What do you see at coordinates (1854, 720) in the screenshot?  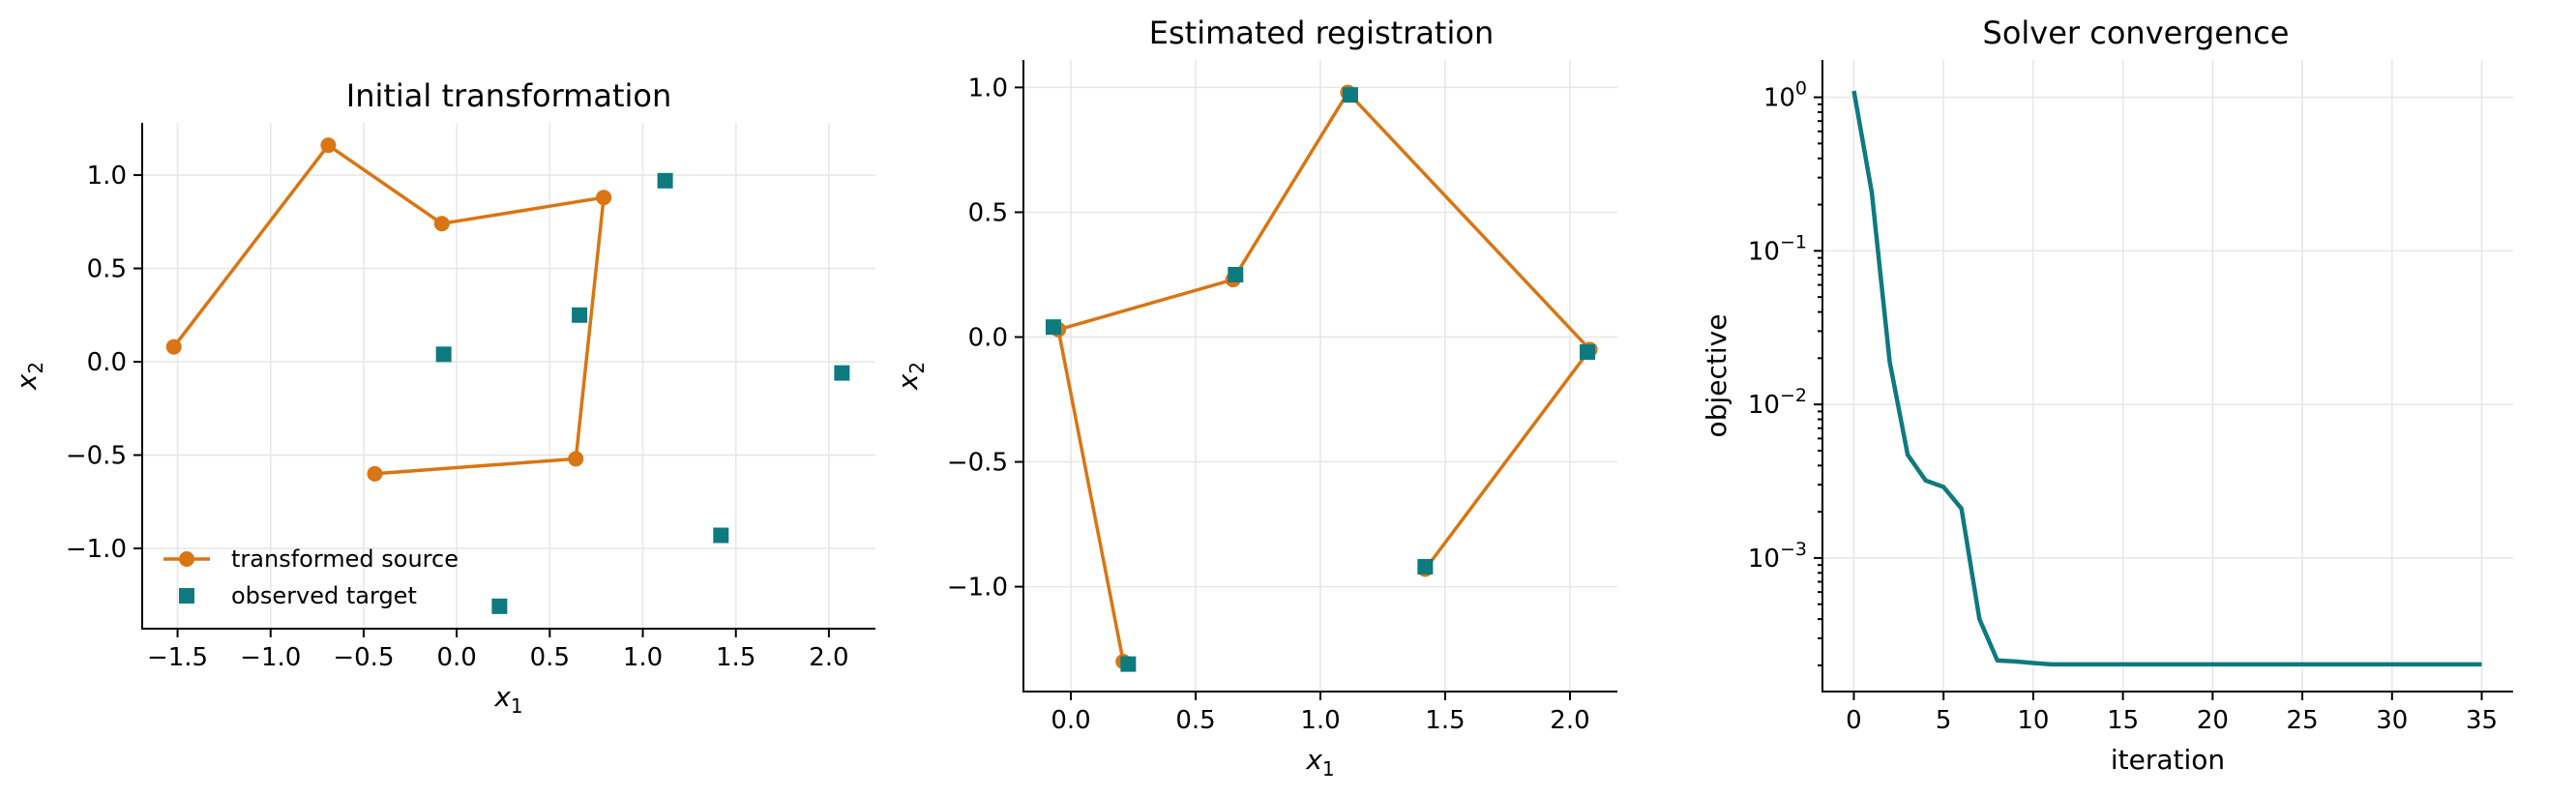 I see `x-tick-label: 0` at bounding box center [1854, 720].